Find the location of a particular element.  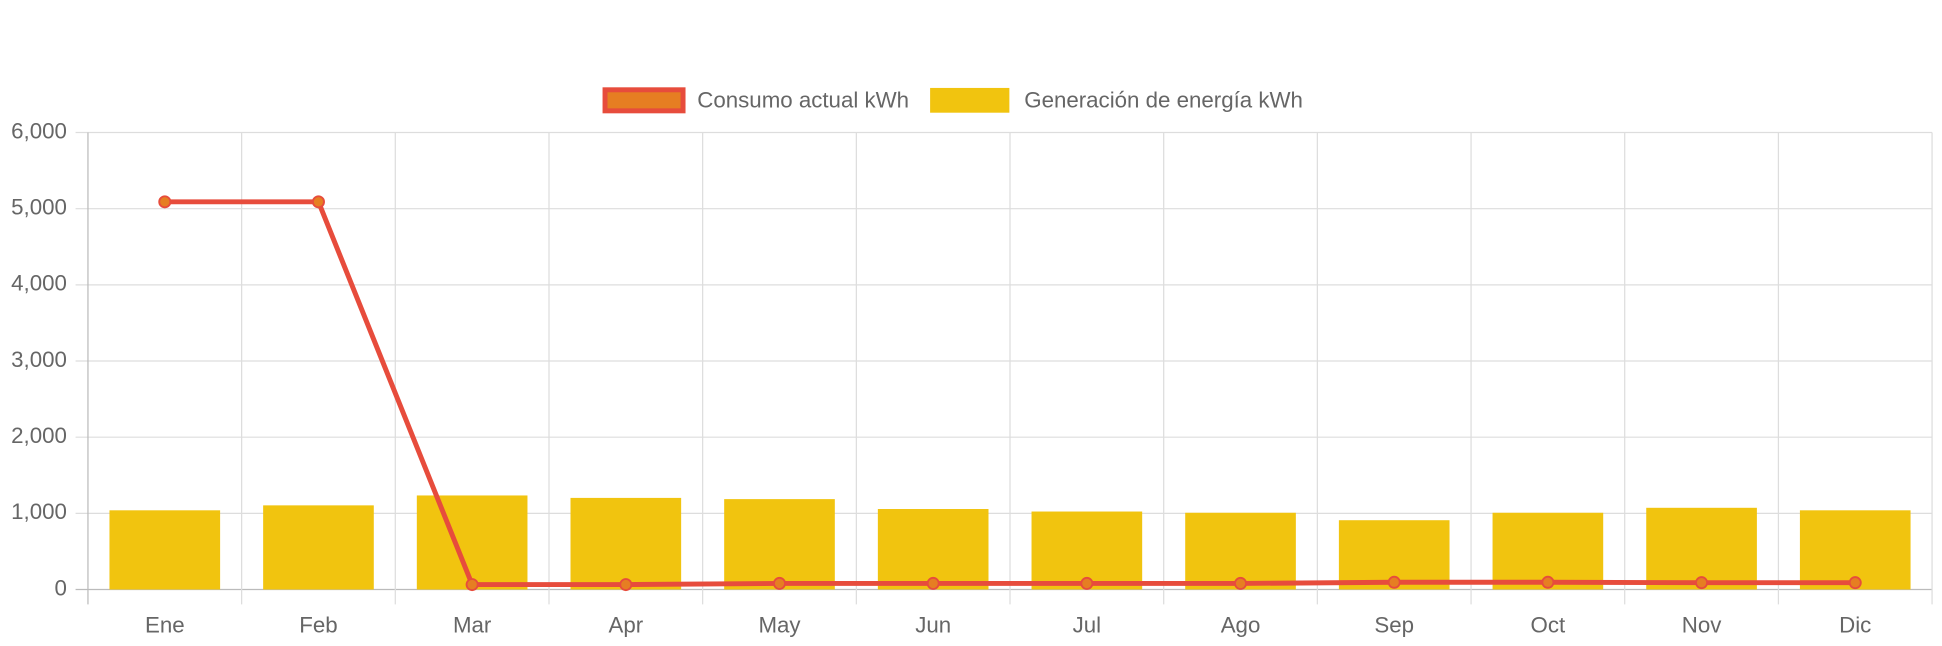

x-tick-label: Feb is located at coordinates (318, 625).